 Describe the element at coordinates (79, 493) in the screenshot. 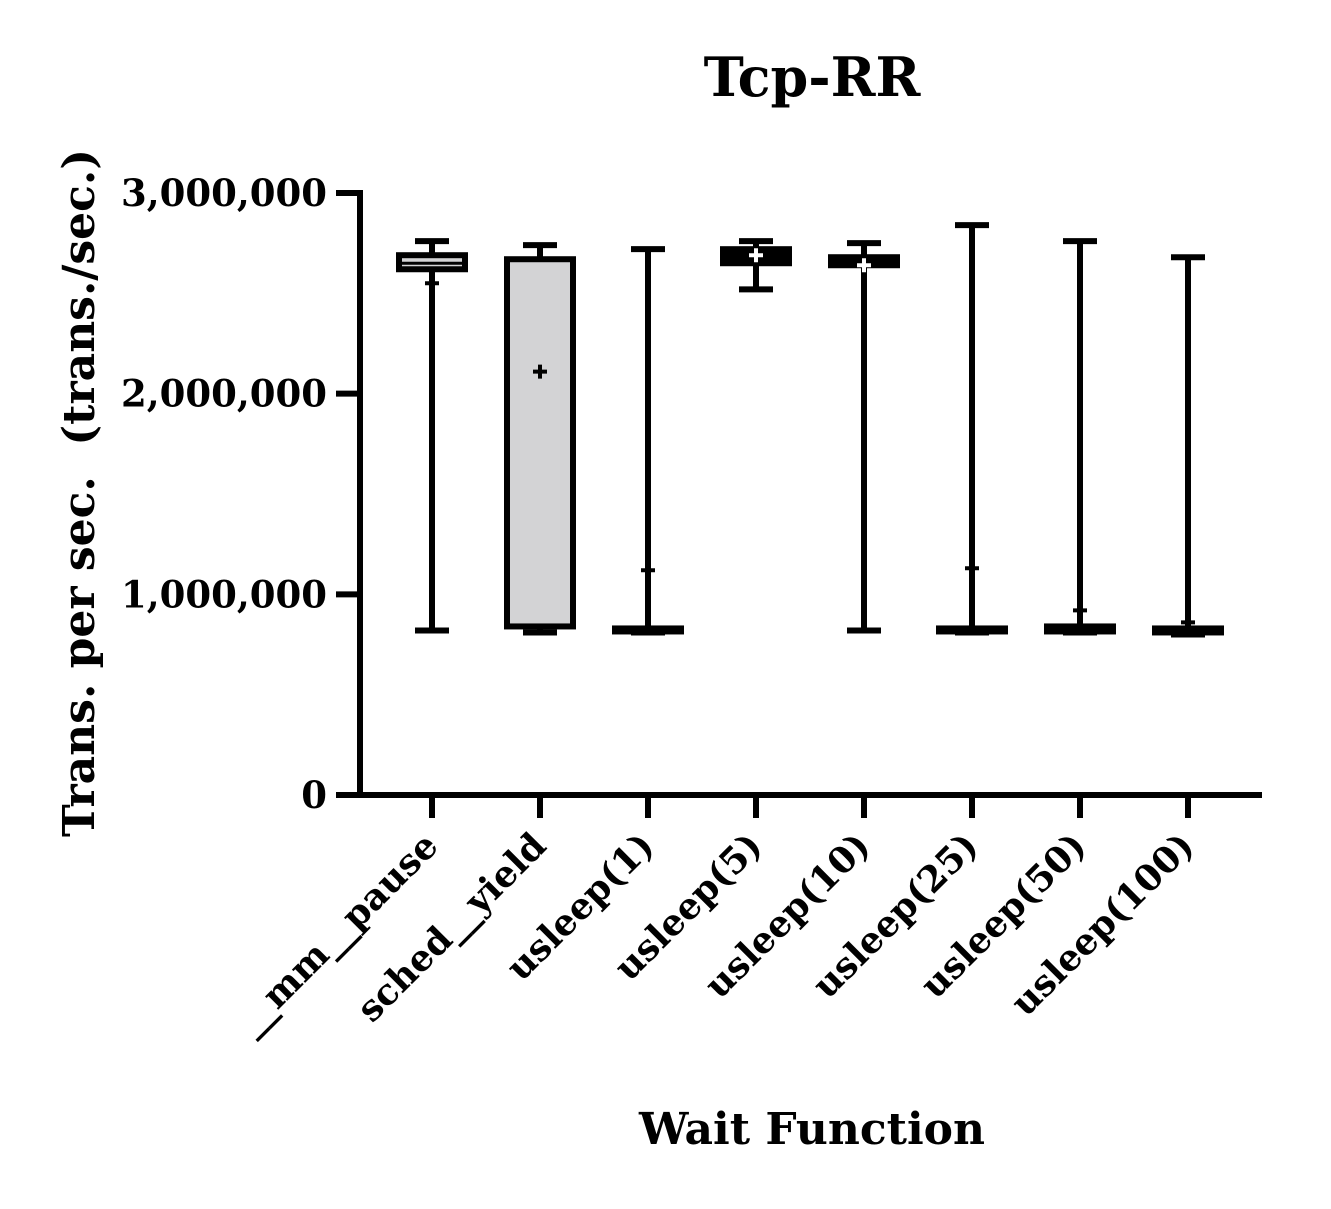

I see `y-axis-label: Trans. per sec. (trans./sec.)` at that location.